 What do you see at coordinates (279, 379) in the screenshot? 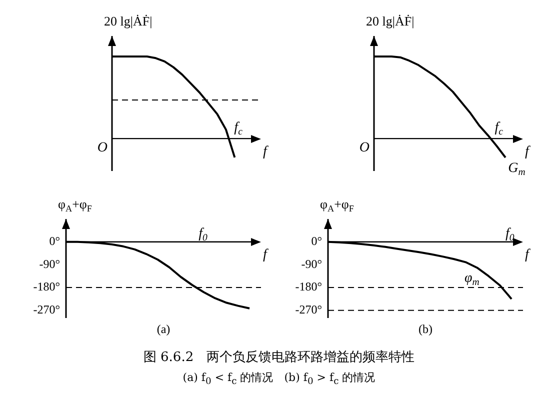
I see `text: (a) f$_{0}$ < f$_{c}$ 的情况 (b) f$_{0}$ > f$_{c}$ 的情况` at bounding box center [279, 379].